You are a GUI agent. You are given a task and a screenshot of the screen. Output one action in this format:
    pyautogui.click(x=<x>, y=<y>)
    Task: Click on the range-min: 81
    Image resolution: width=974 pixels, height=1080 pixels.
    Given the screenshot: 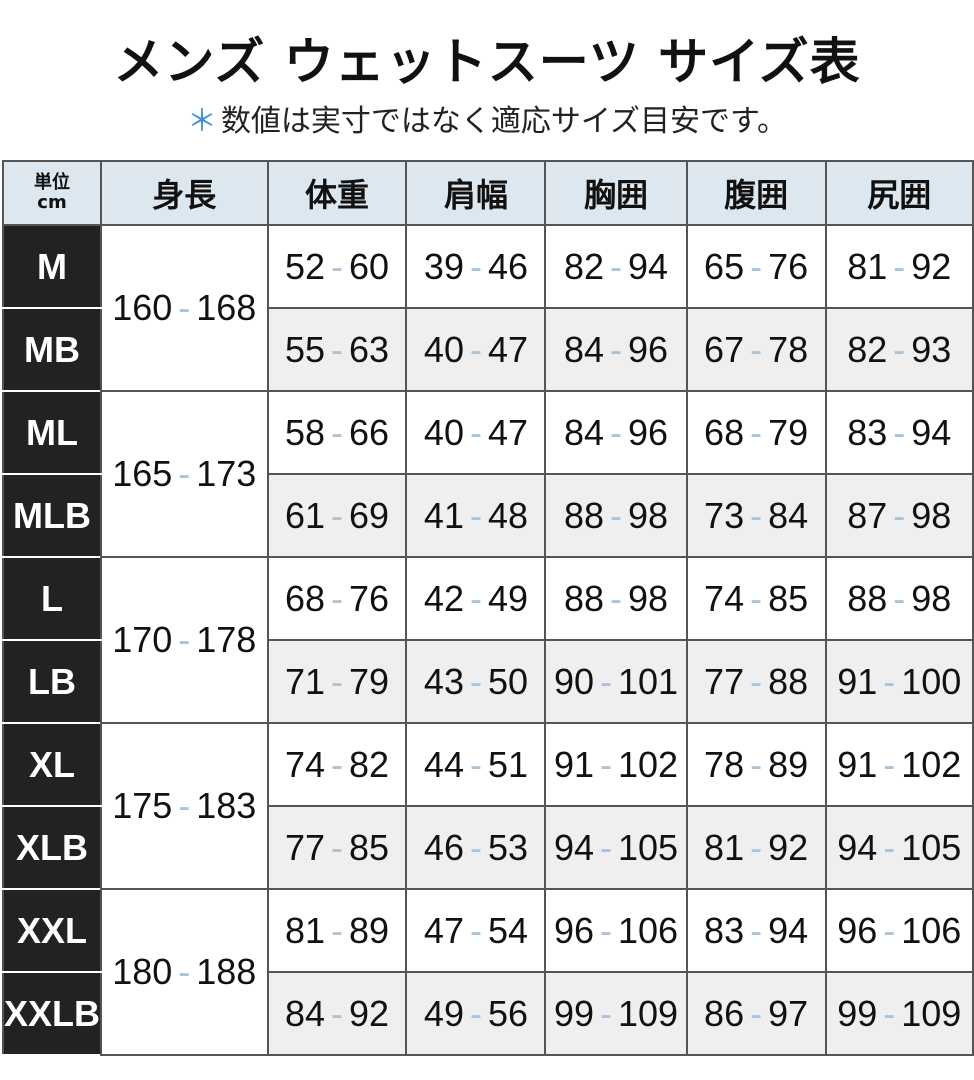 What is the action you would take?
    pyautogui.click(x=304, y=930)
    